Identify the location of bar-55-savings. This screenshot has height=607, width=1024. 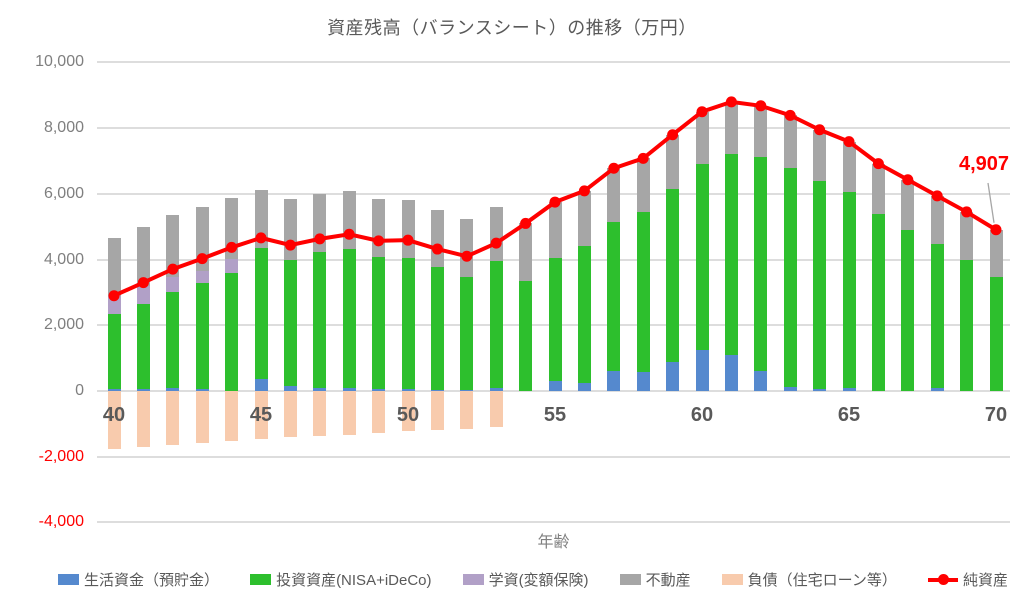
(555, 386).